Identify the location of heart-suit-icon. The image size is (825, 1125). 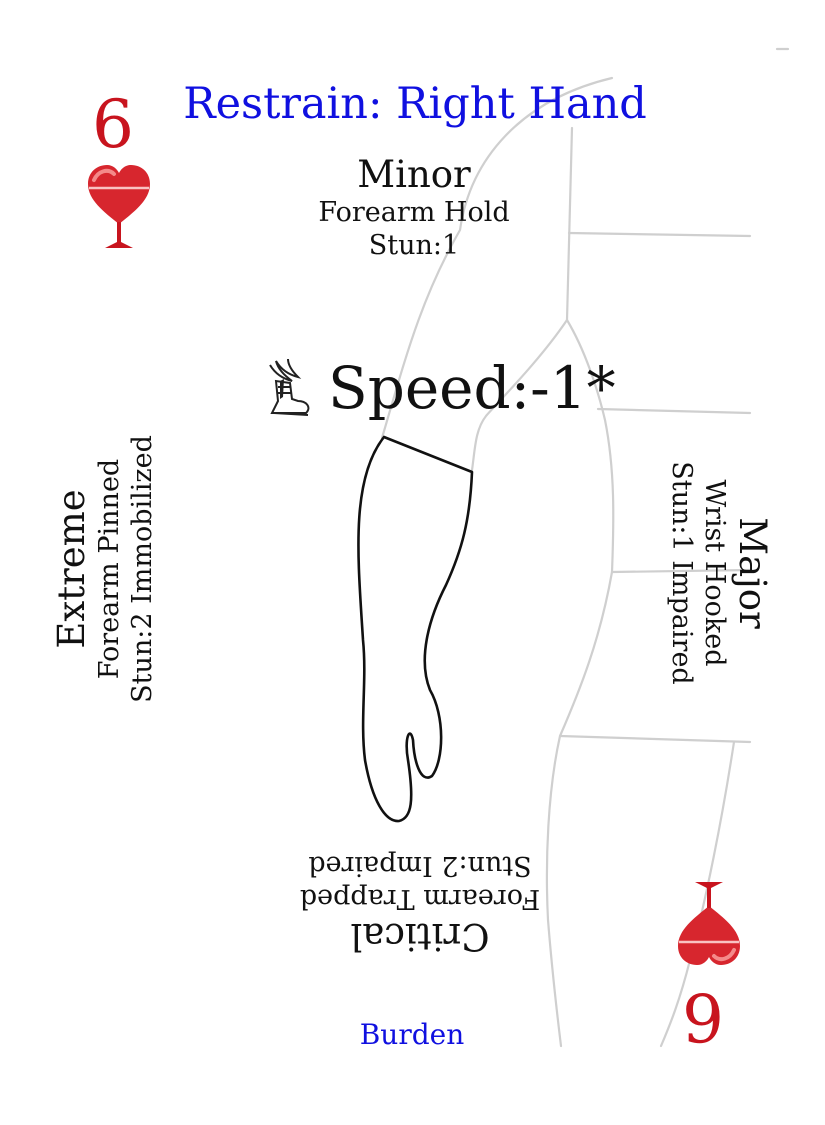
(119, 206).